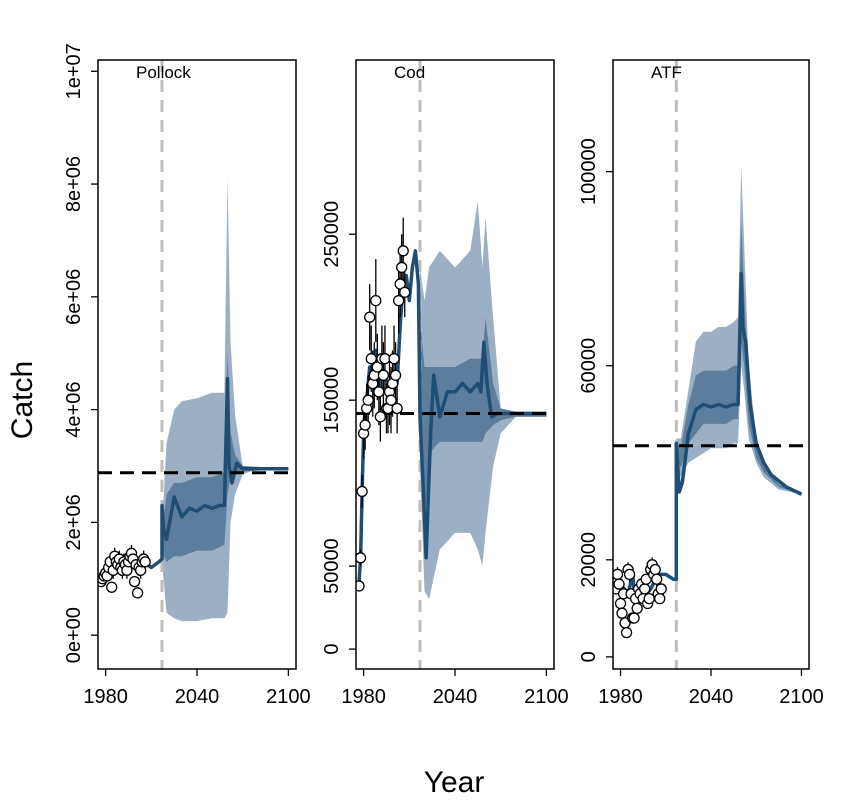 The width and height of the screenshot is (860, 800). What do you see at coordinates (332, 234) in the screenshot?
I see `y-tick-label: 250000` at bounding box center [332, 234].